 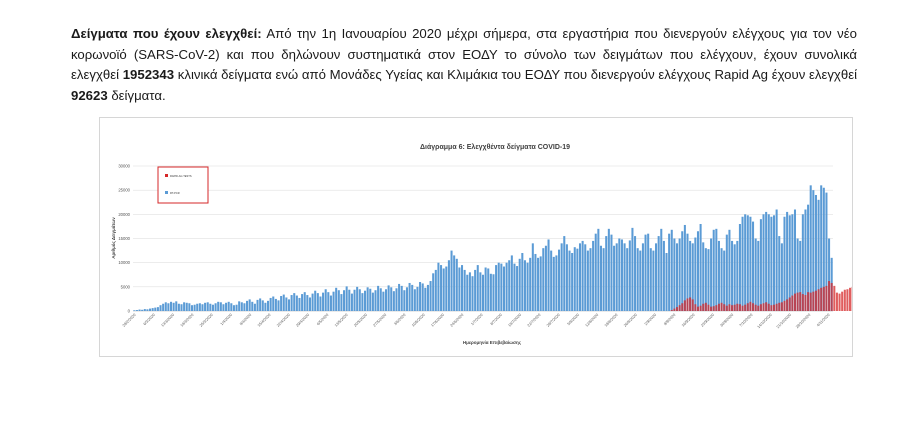 What do you see at coordinates (89, 95) in the screenshot?
I see `rapid-total-number: 92623` at bounding box center [89, 95].